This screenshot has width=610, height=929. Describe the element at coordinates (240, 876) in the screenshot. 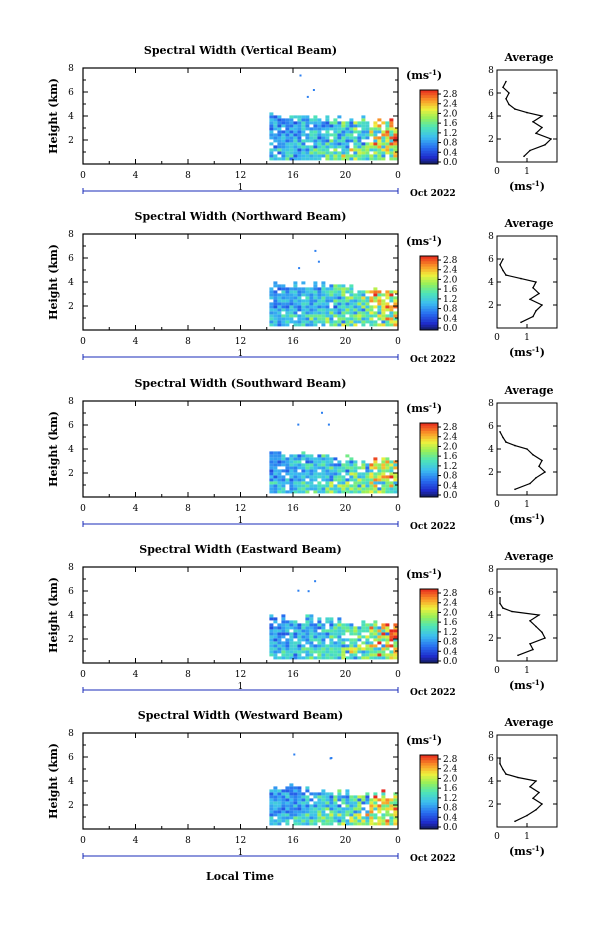

I see `x-axis-label: Local Time` at that location.